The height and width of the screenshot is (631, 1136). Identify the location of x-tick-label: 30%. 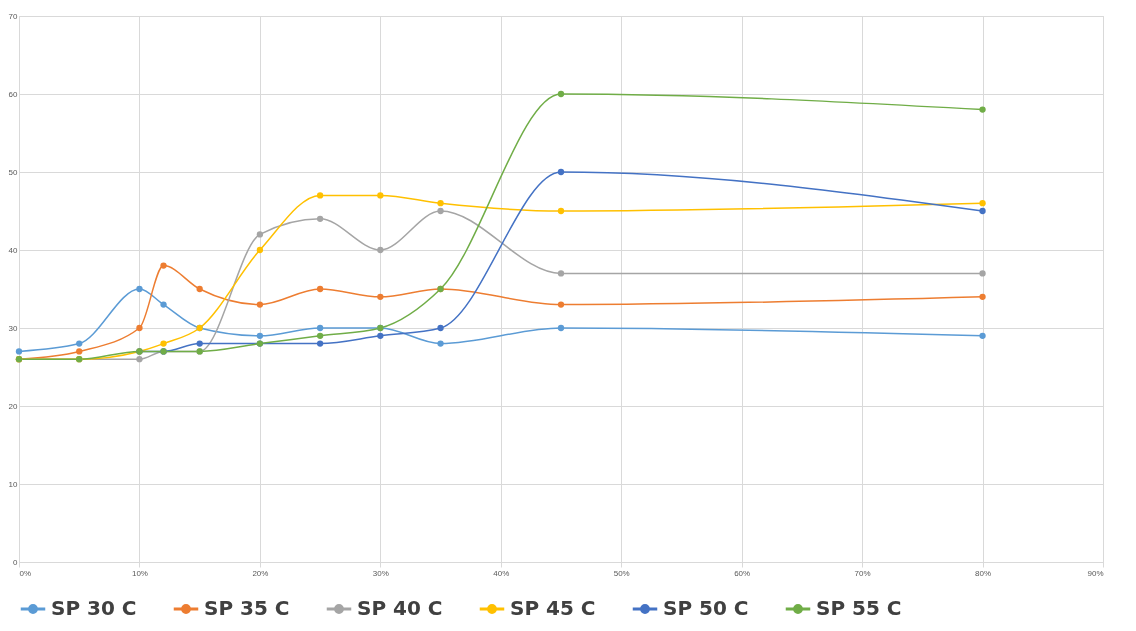
(380, 573).